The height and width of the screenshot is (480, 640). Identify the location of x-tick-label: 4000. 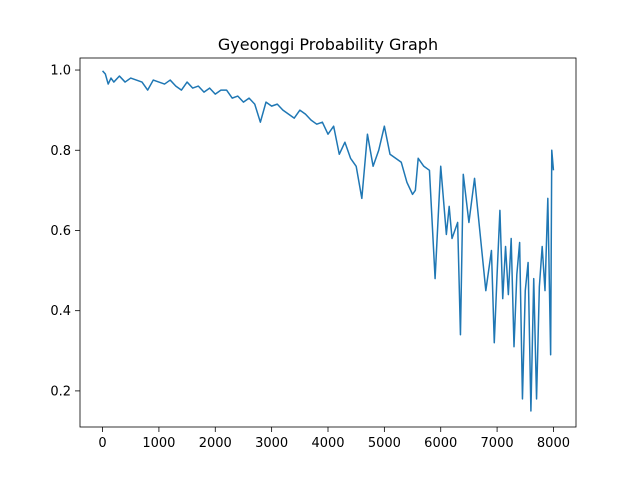
(327, 443).